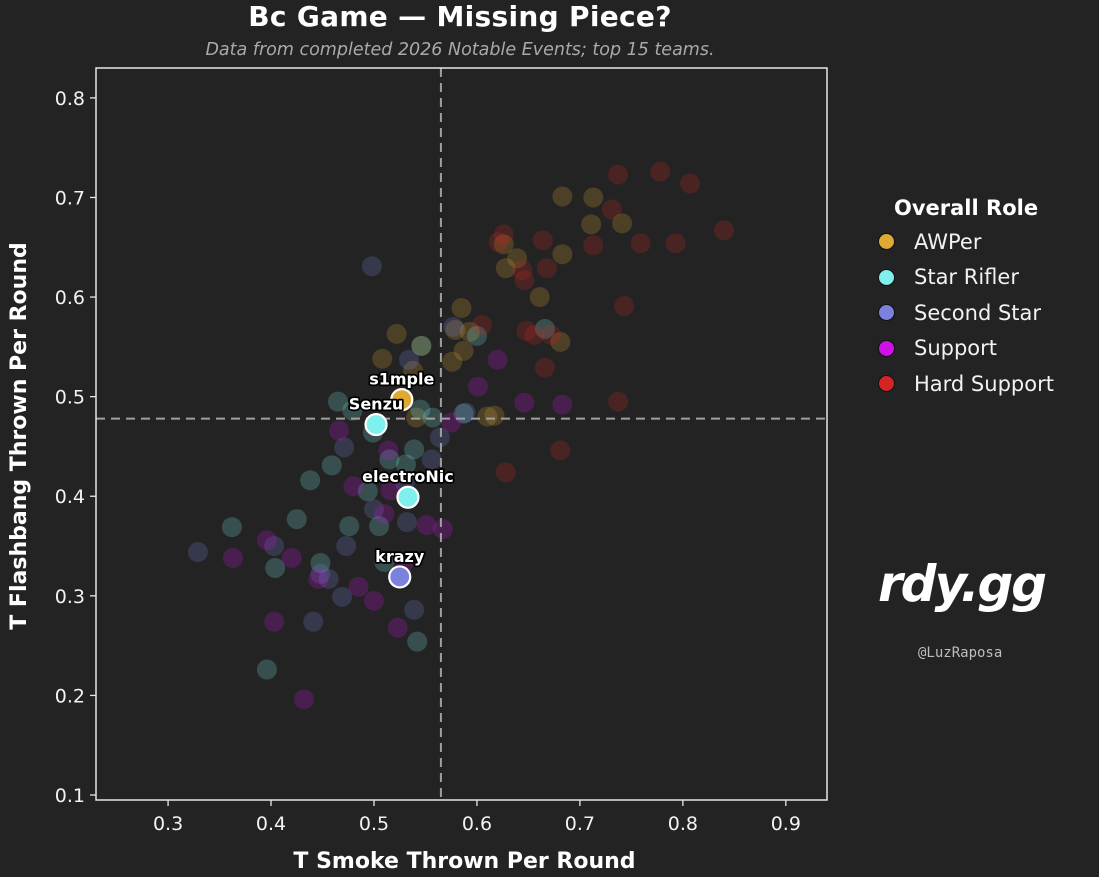 This screenshot has width=1099, height=877. What do you see at coordinates (962, 584) in the screenshot?
I see `brand-logo: rdy.gg` at bounding box center [962, 584].